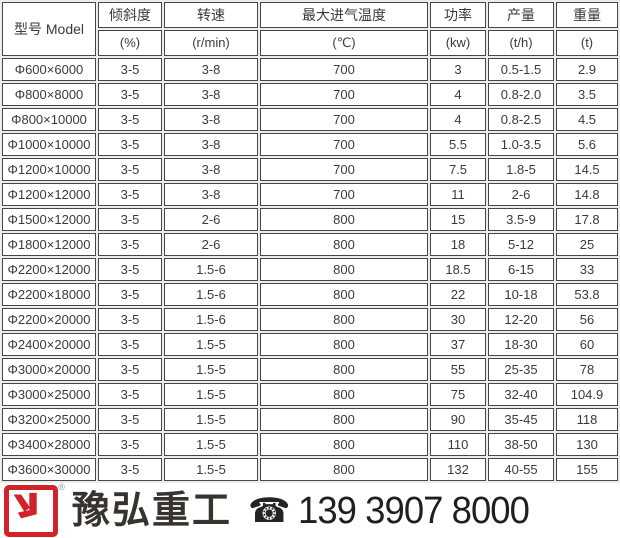  What do you see at coordinates (49, 94) in the screenshot?
I see `model-cell: Φ800×8000` at bounding box center [49, 94].